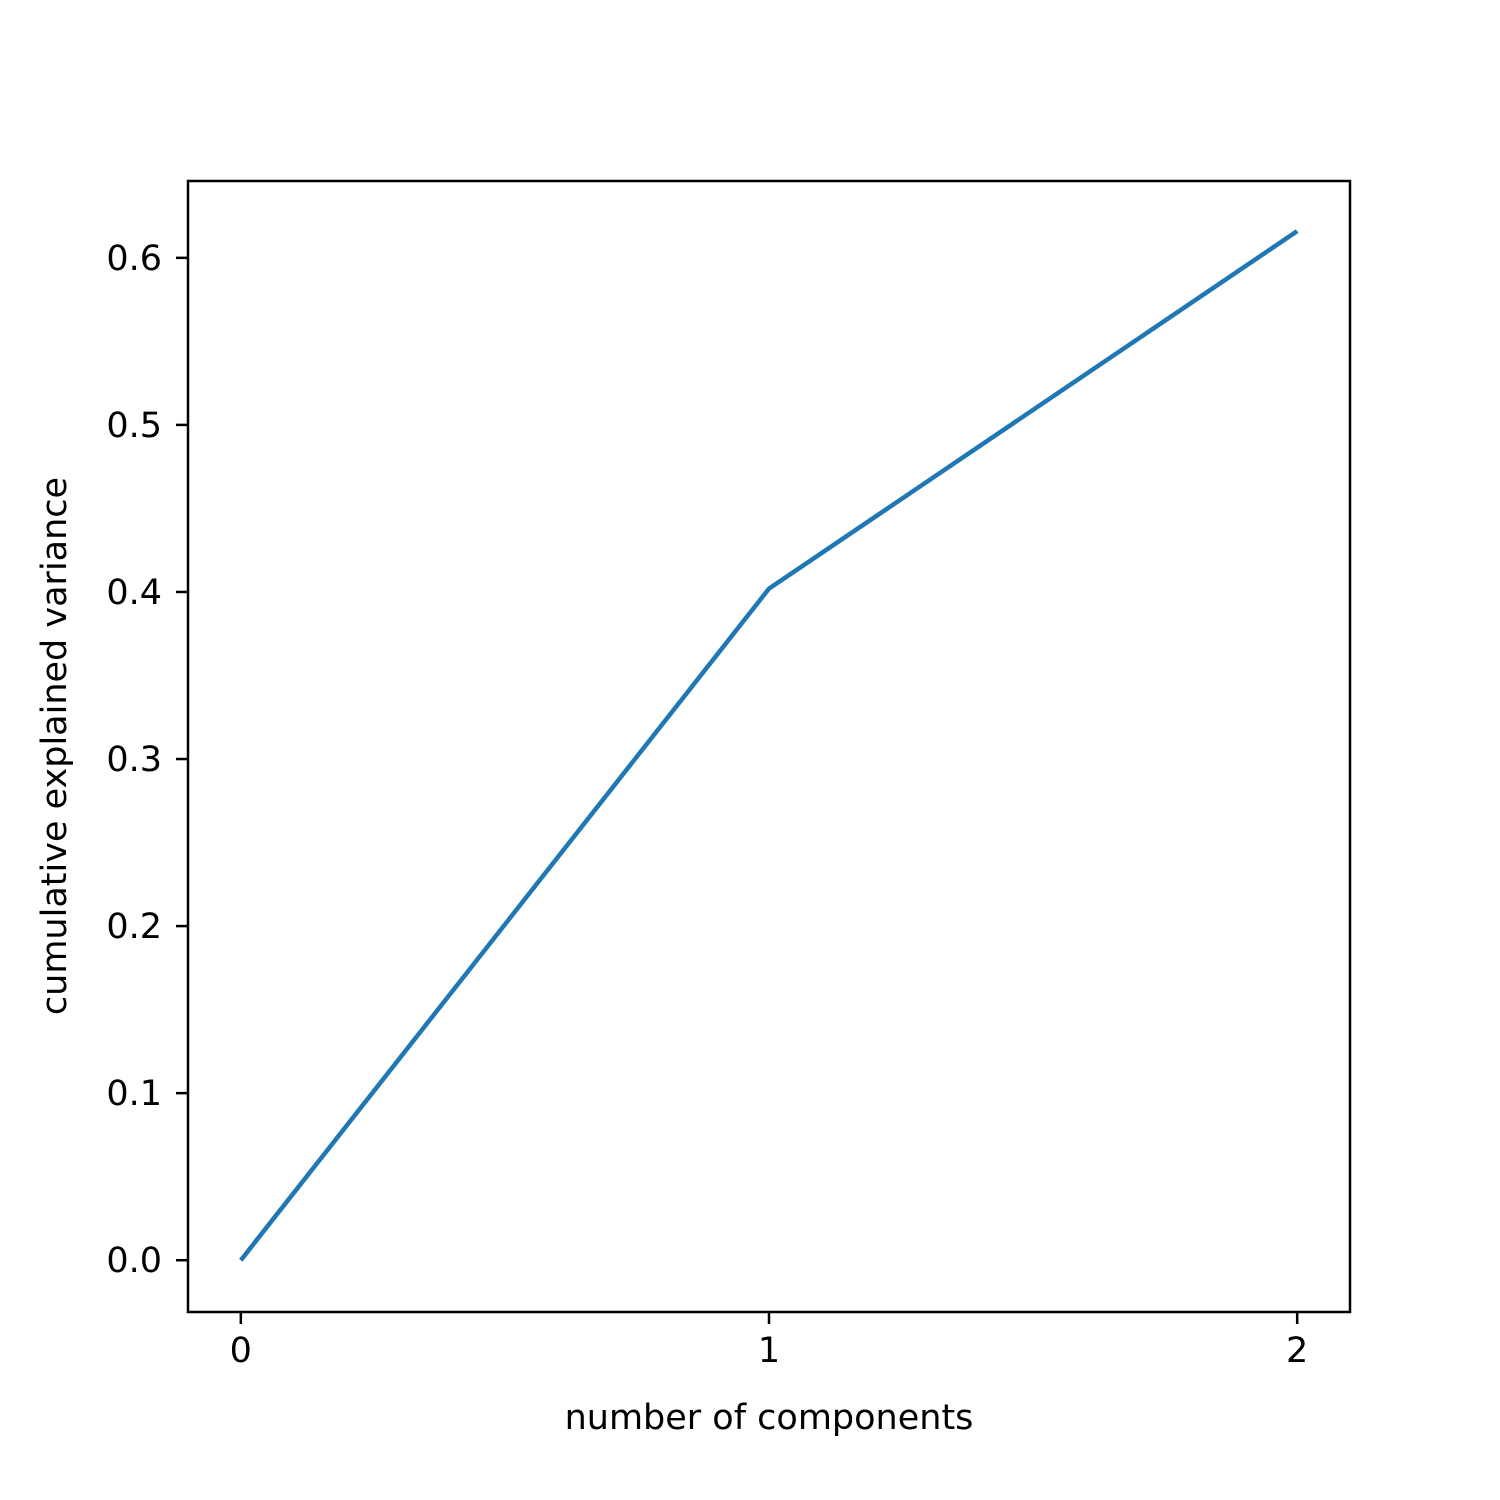  Describe the element at coordinates (134, 1094) in the screenshot. I see `y-tick-label: 0.1` at that location.